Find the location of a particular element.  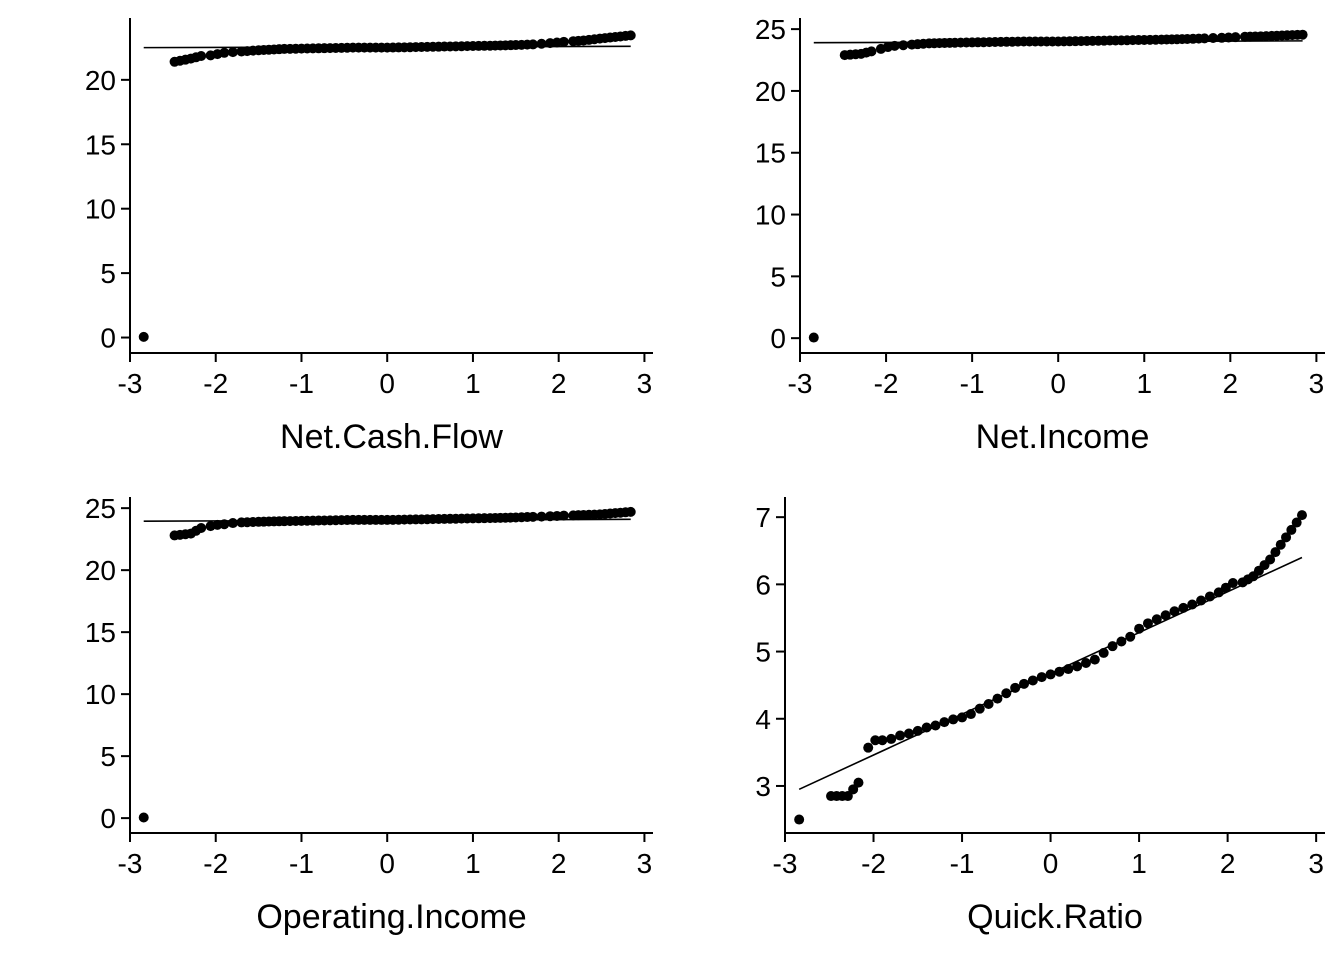

y-tick-label: 20 is located at coordinates (100, 570).